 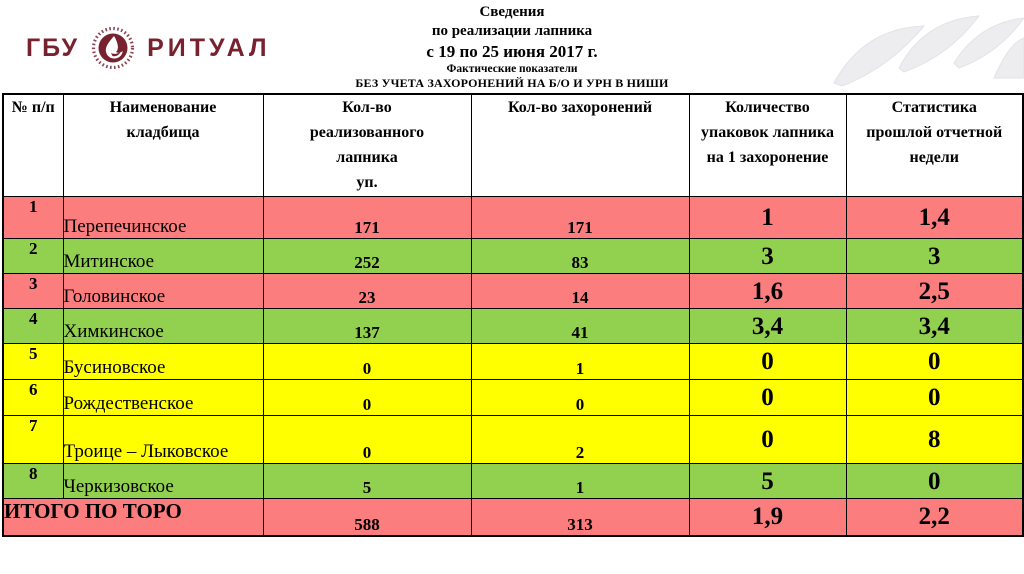 I want to click on packs-per-burial-cell: 3,4, so click(x=767, y=326).